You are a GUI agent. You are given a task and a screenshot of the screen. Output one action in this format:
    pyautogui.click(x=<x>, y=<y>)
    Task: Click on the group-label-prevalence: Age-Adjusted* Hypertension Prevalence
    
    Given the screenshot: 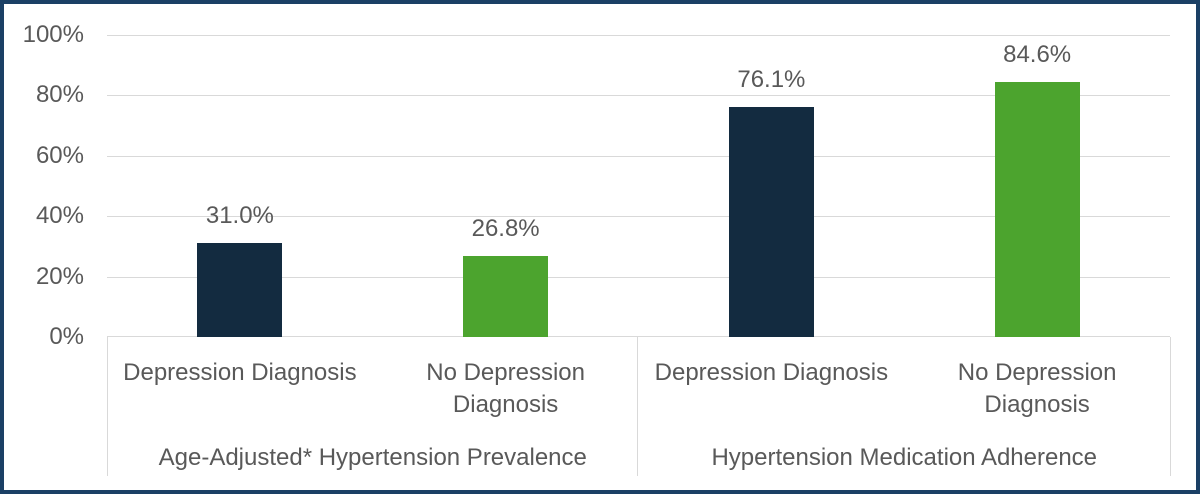 What is the action you would take?
    pyautogui.click(x=372, y=457)
    